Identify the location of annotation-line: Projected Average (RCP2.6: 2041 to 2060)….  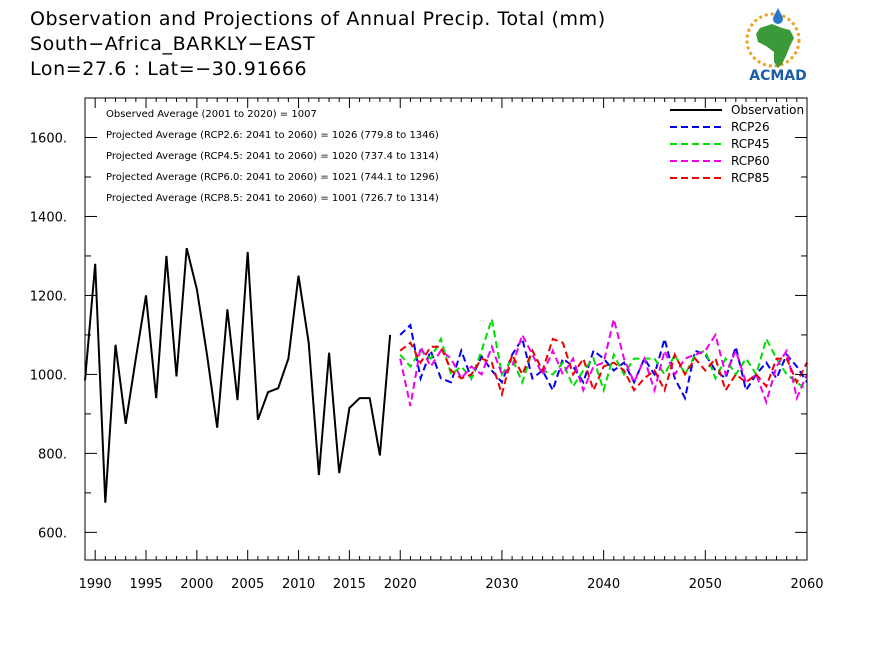
(272, 135).